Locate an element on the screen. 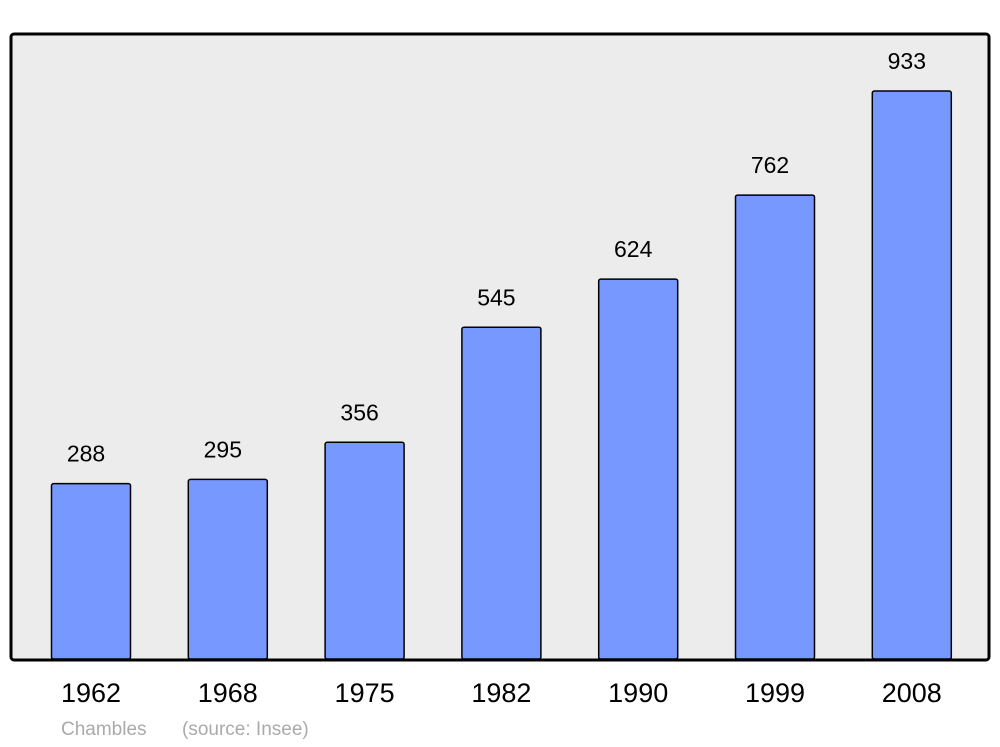 The width and height of the screenshot is (1000, 747). x-tick-label: 1975 is located at coordinates (365, 693).